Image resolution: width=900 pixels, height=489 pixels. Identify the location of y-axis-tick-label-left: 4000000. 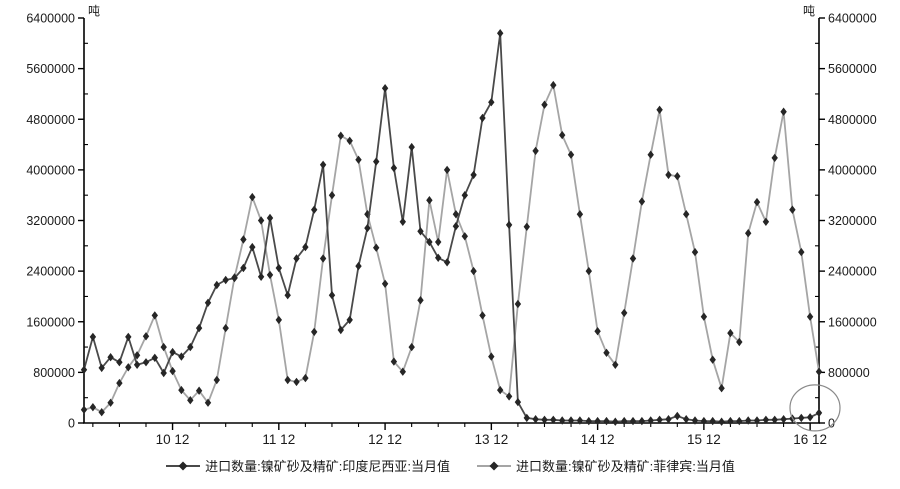
(50, 170).